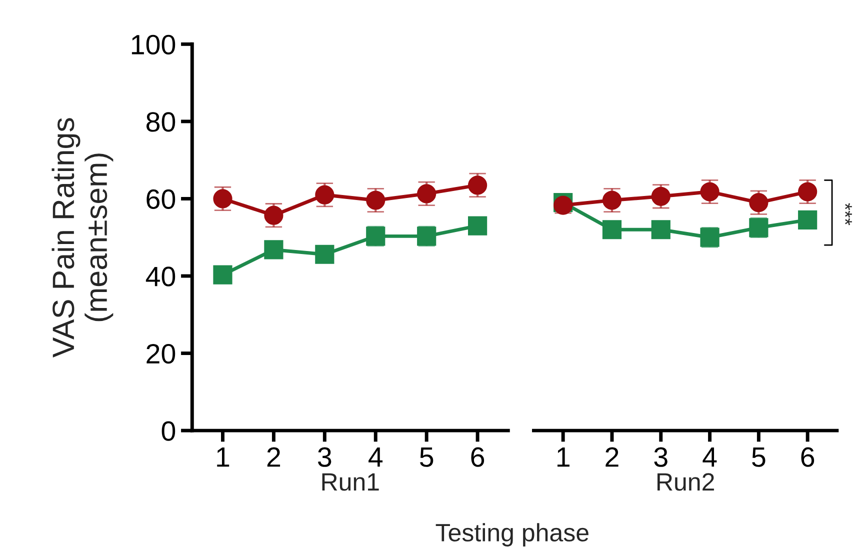  What do you see at coordinates (154, 44) in the screenshot?
I see `y-tick-label: 100` at bounding box center [154, 44].